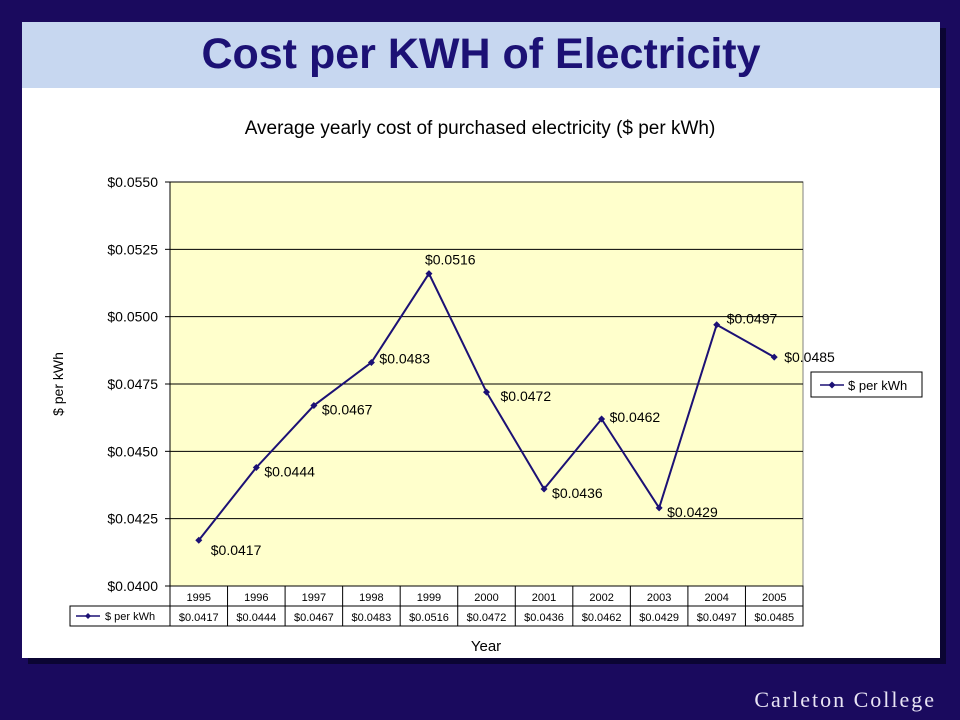 The width and height of the screenshot is (960, 720). I want to click on legend-marker, so click(832, 385).